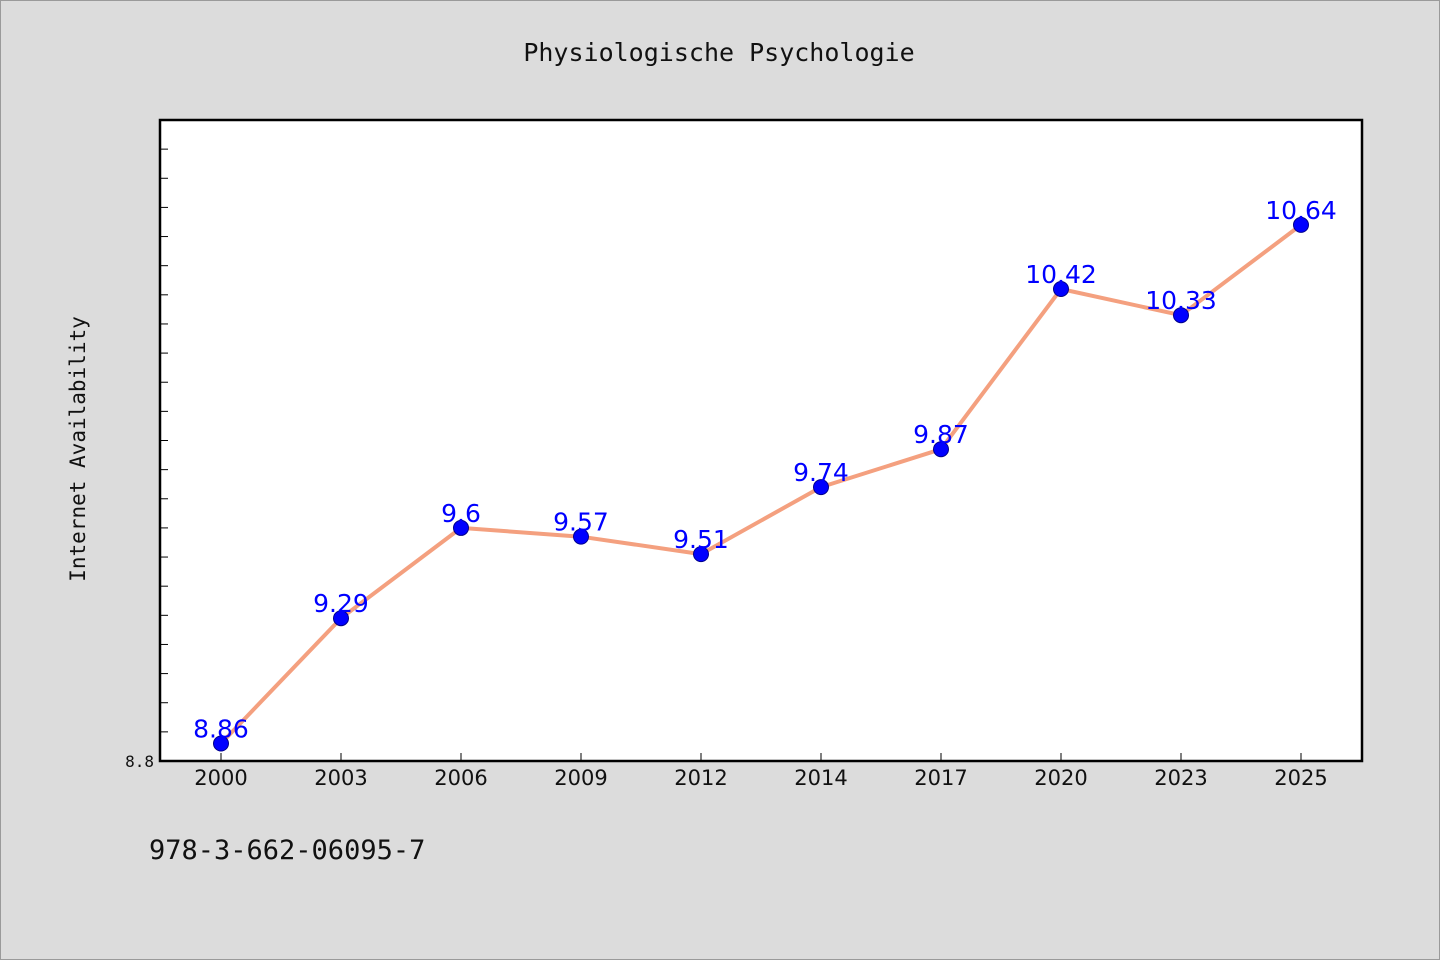 The image size is (1440, 960). What do you see at coordinates (146, 459) in the screenshot?
I see `y-axis-ticks: 8.8` at bounding box center [146, 459].